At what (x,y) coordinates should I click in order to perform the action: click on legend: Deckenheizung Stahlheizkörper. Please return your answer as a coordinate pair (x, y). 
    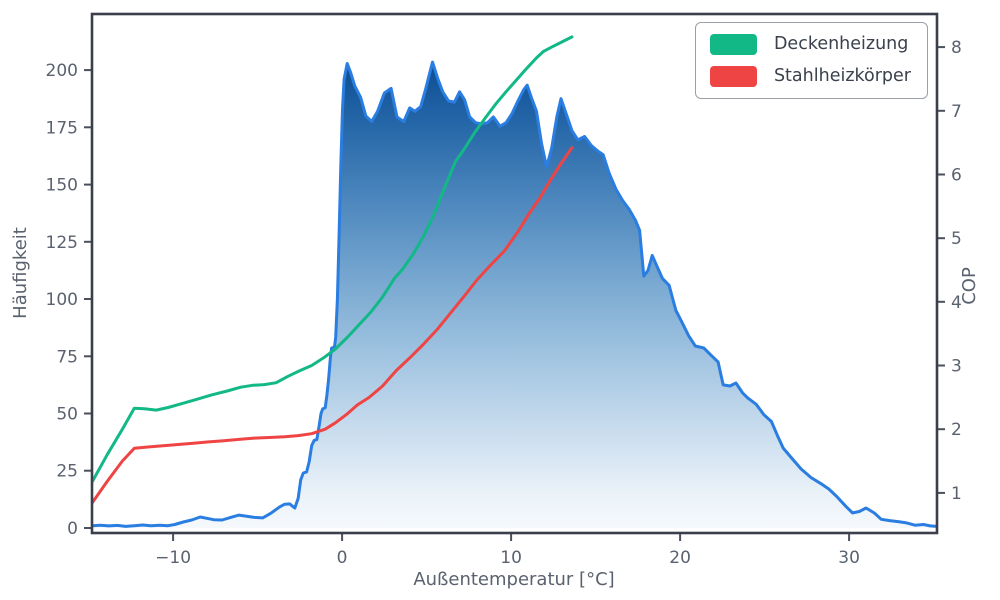
    Looking at the image, I should click on (811, 60).